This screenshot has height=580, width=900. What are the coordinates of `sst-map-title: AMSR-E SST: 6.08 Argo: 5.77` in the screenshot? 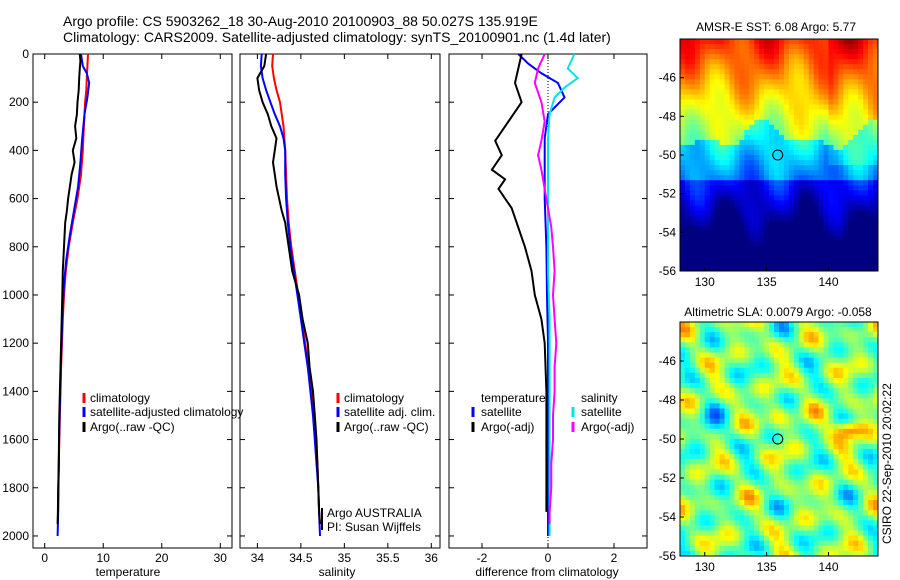 It's located at (776, 27).